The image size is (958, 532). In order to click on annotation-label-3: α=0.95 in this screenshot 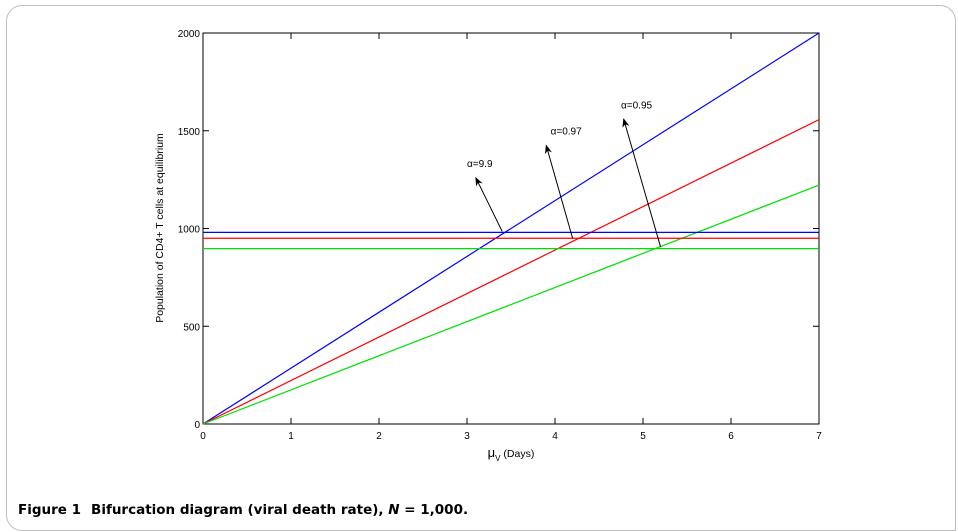, I will do `click(637, 105)`.